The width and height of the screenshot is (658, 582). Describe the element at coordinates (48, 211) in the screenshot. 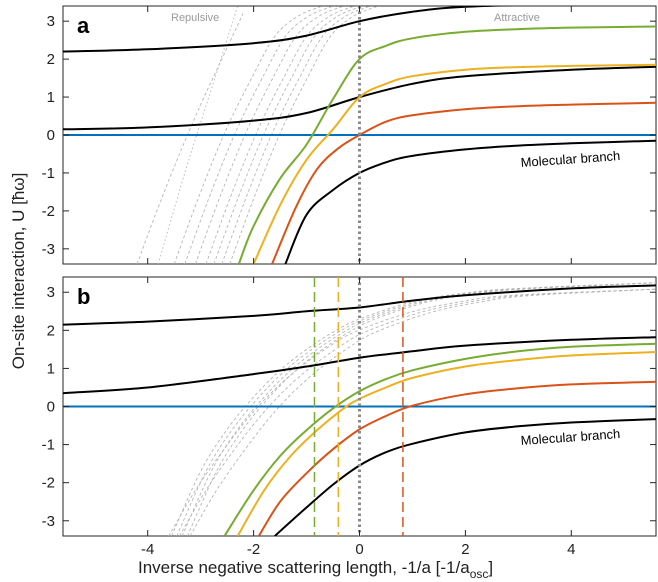

I see `panel-a-ytick-label: -2` at that location.